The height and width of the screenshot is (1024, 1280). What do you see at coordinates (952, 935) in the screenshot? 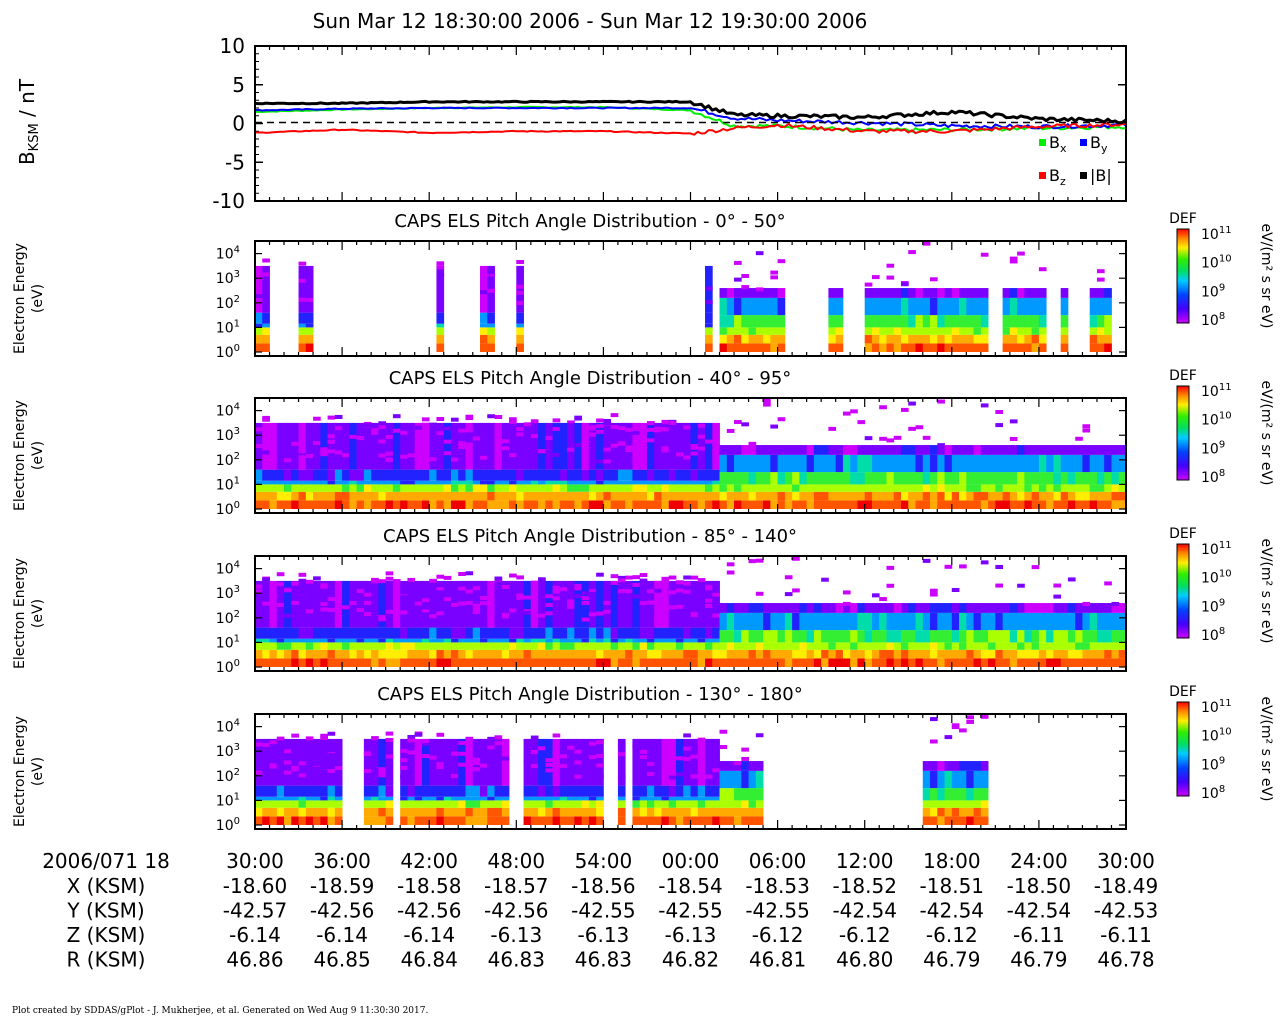
I see `ephemeris-value: -6.12` at bounding box center [952, 935].